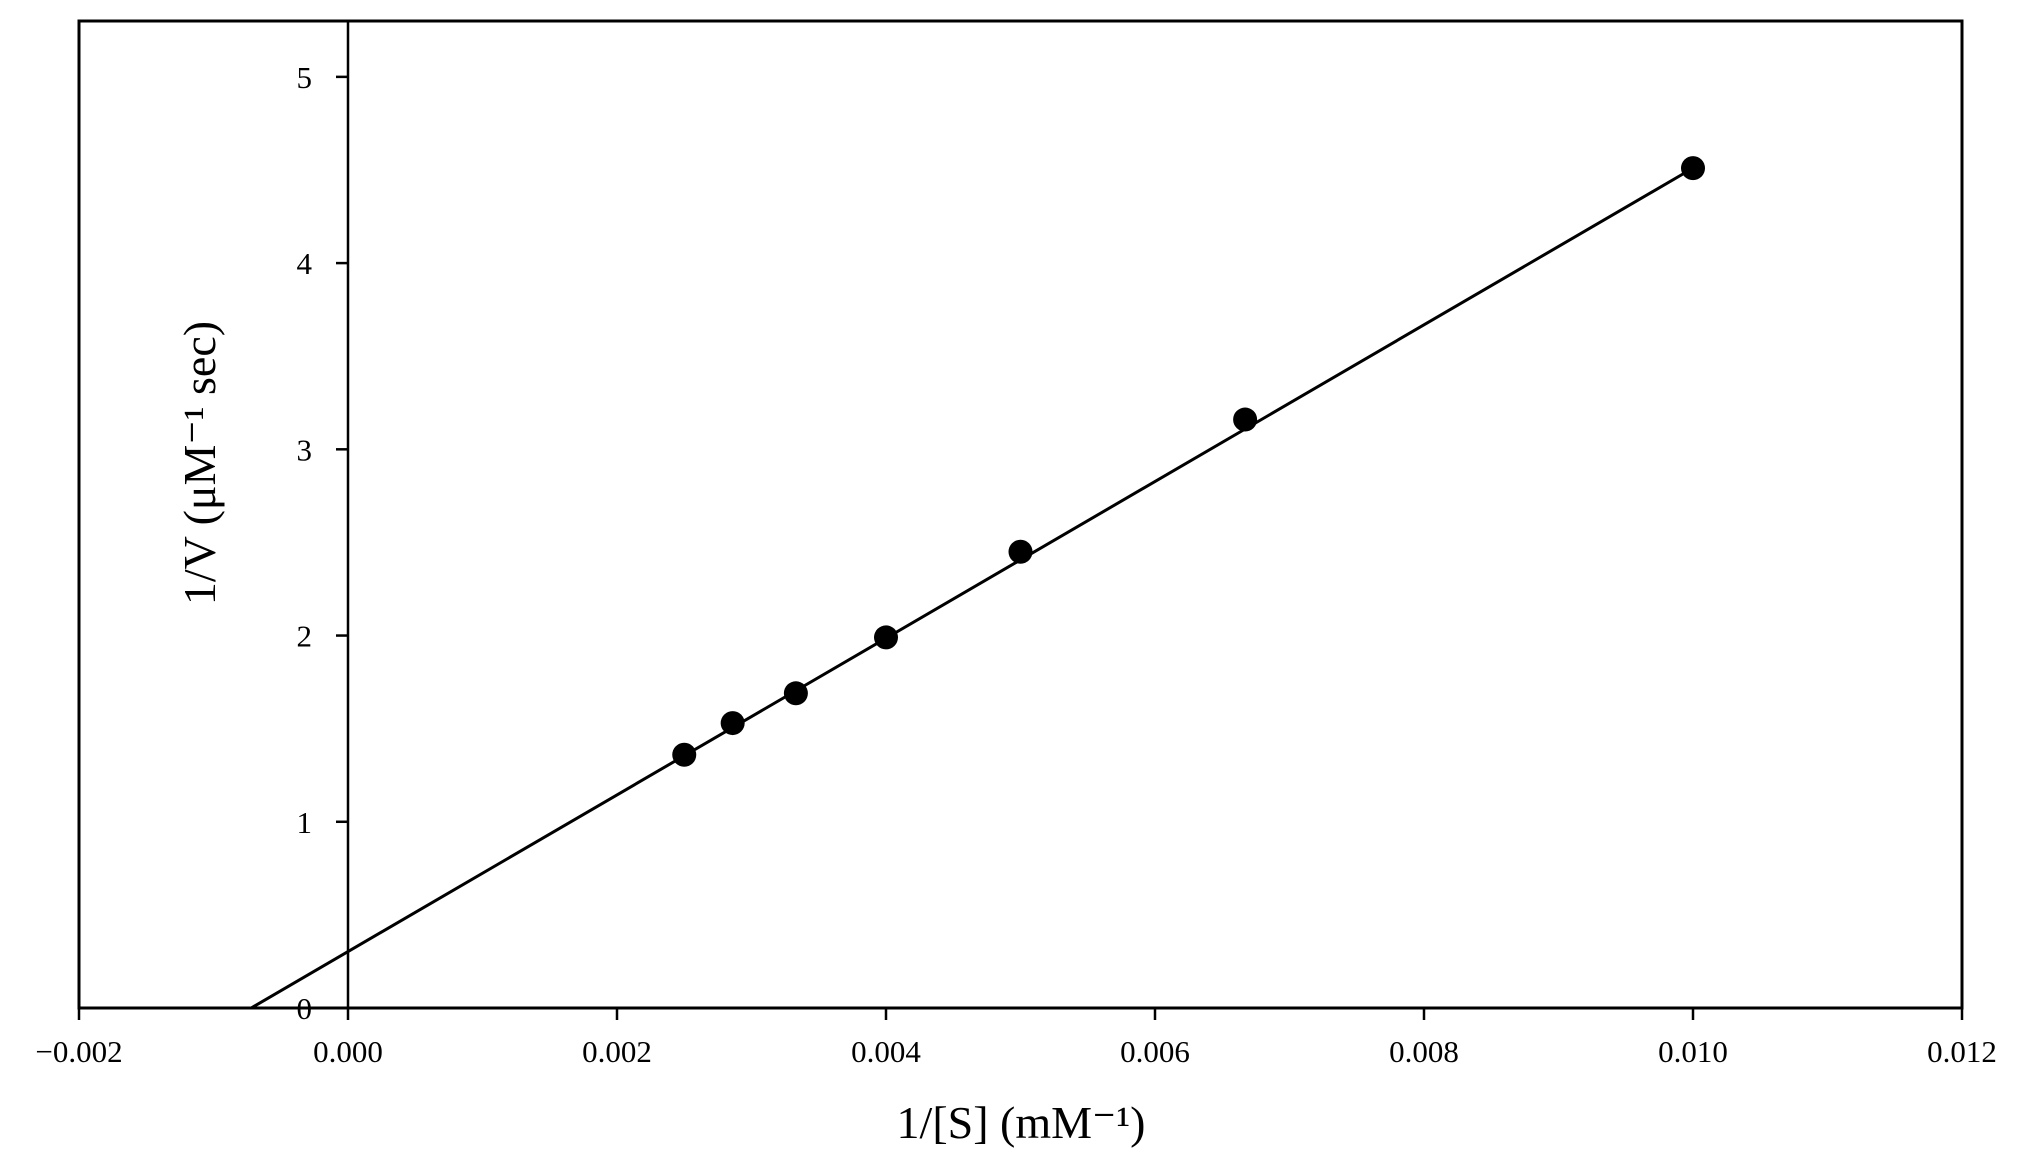  I want to click on y-tick-label: 2, so click(305, 636).